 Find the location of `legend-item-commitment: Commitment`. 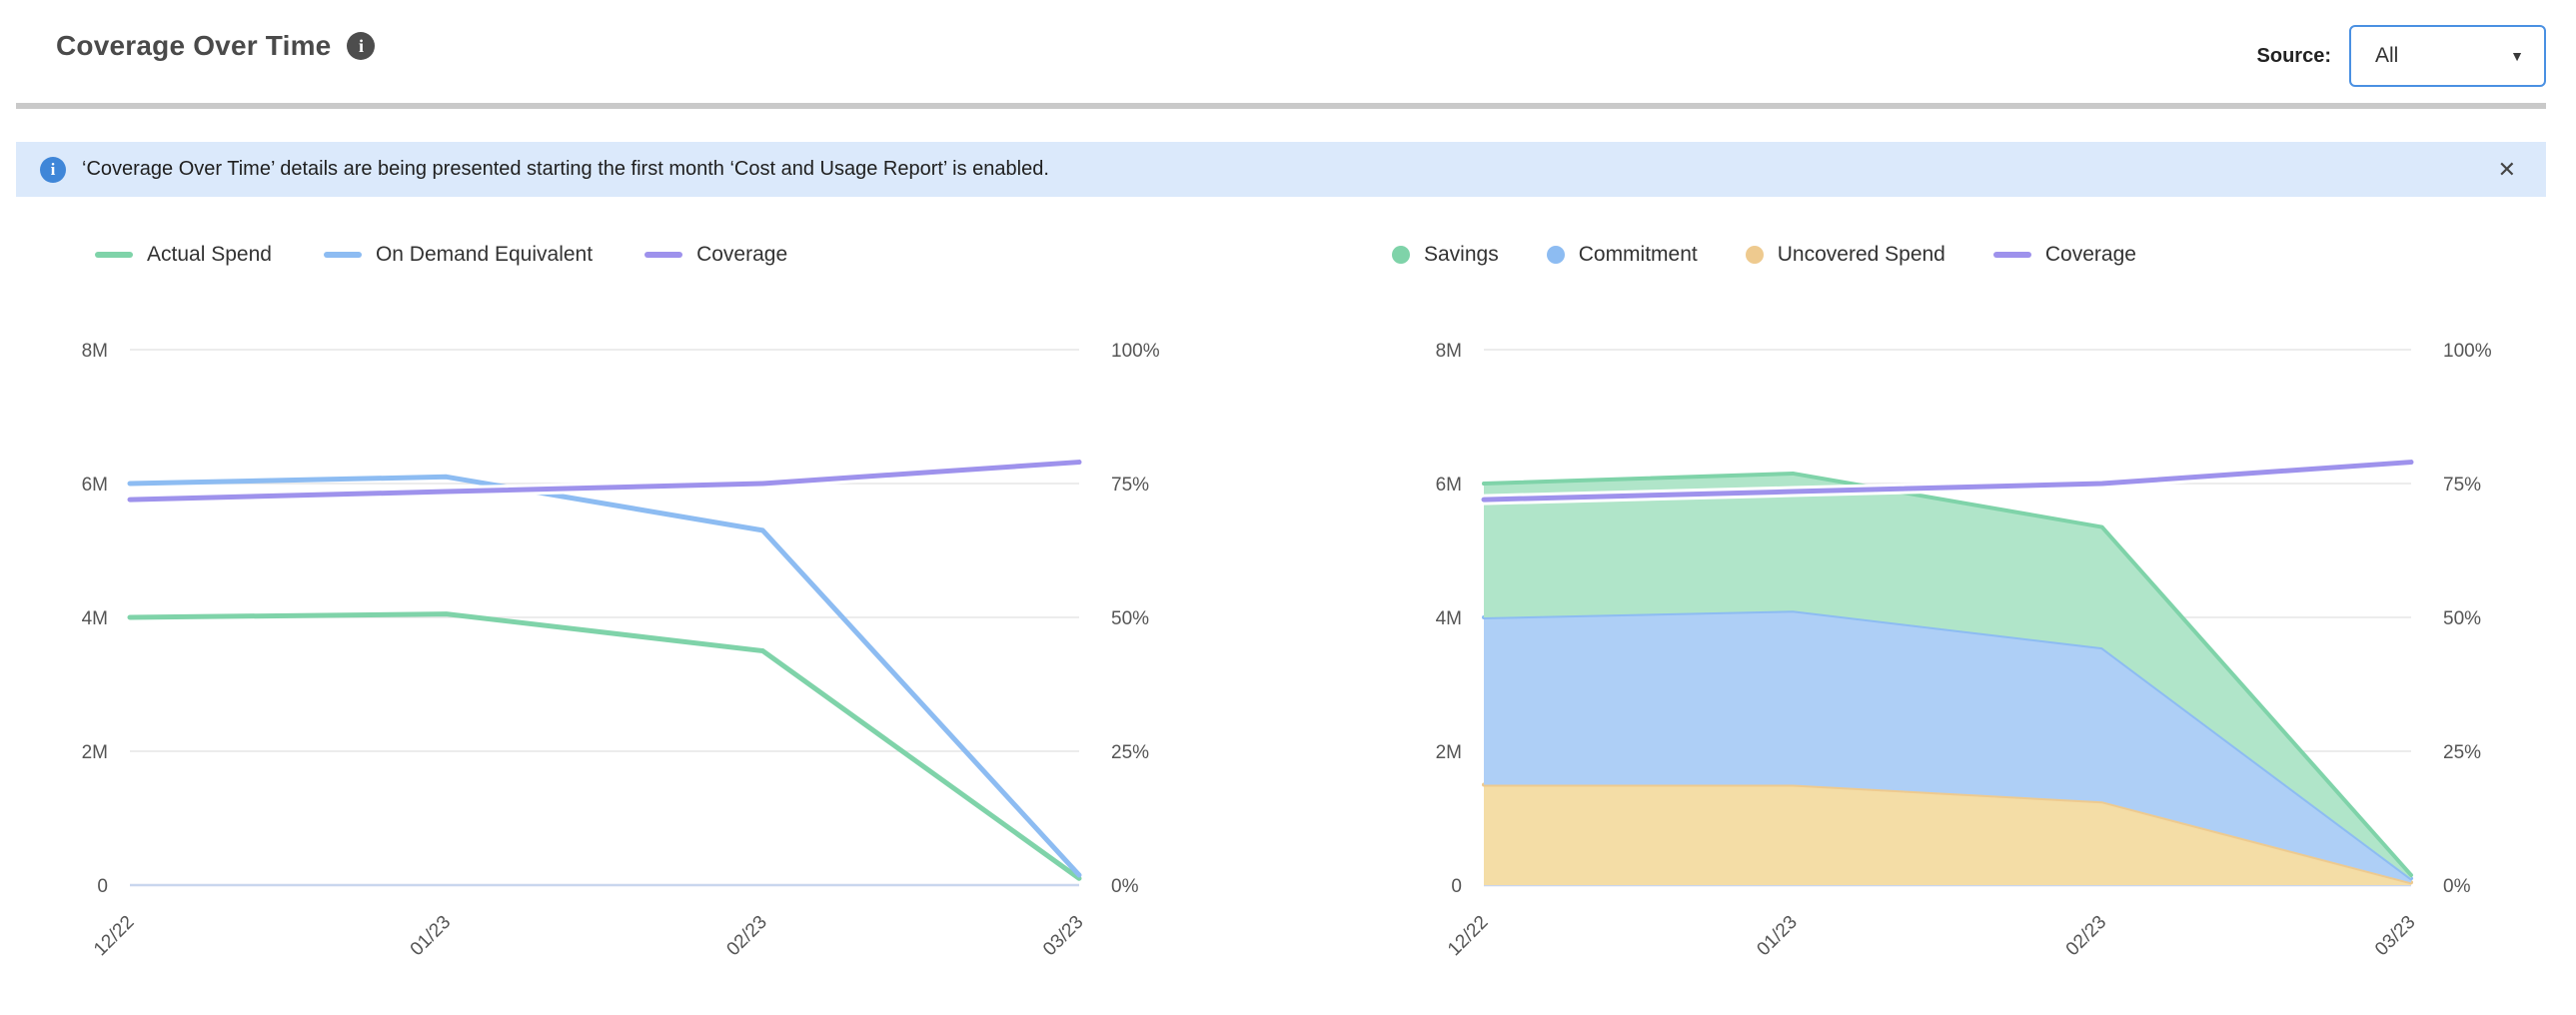

legend-item-commitment: Commitment is located at coordinates (1622, 255).